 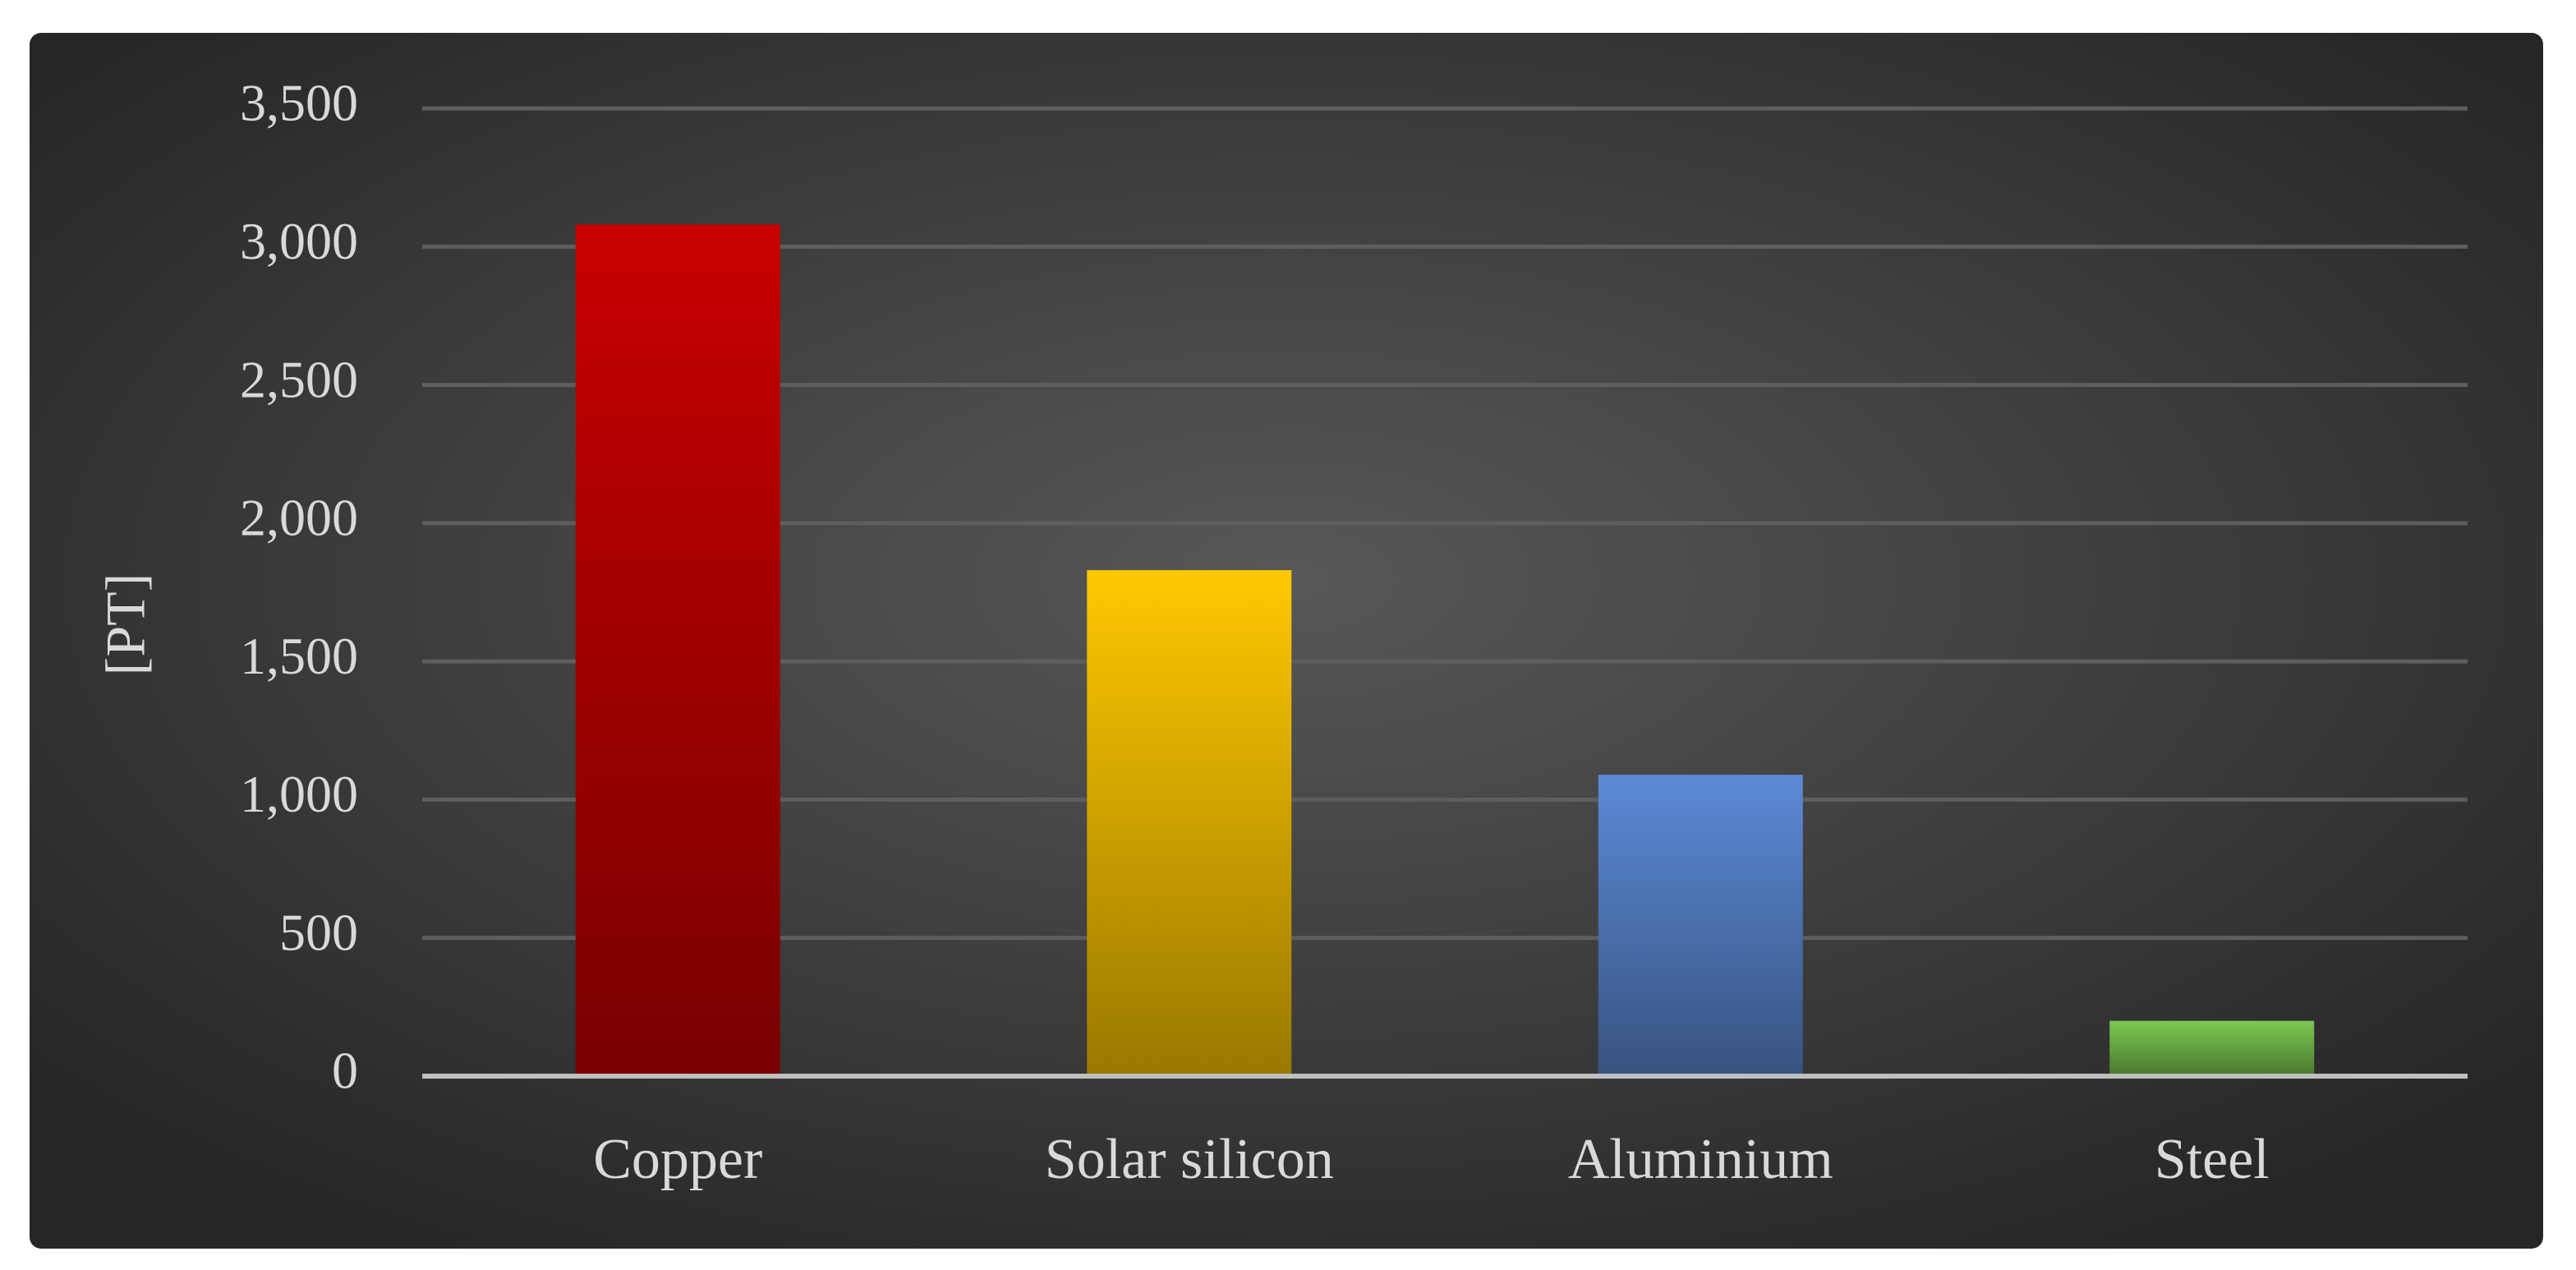 What do you see at coordinates (299, 103) in the screenshot?
I see `y-tick-label: 3,500` at bounding box center [299, 103].